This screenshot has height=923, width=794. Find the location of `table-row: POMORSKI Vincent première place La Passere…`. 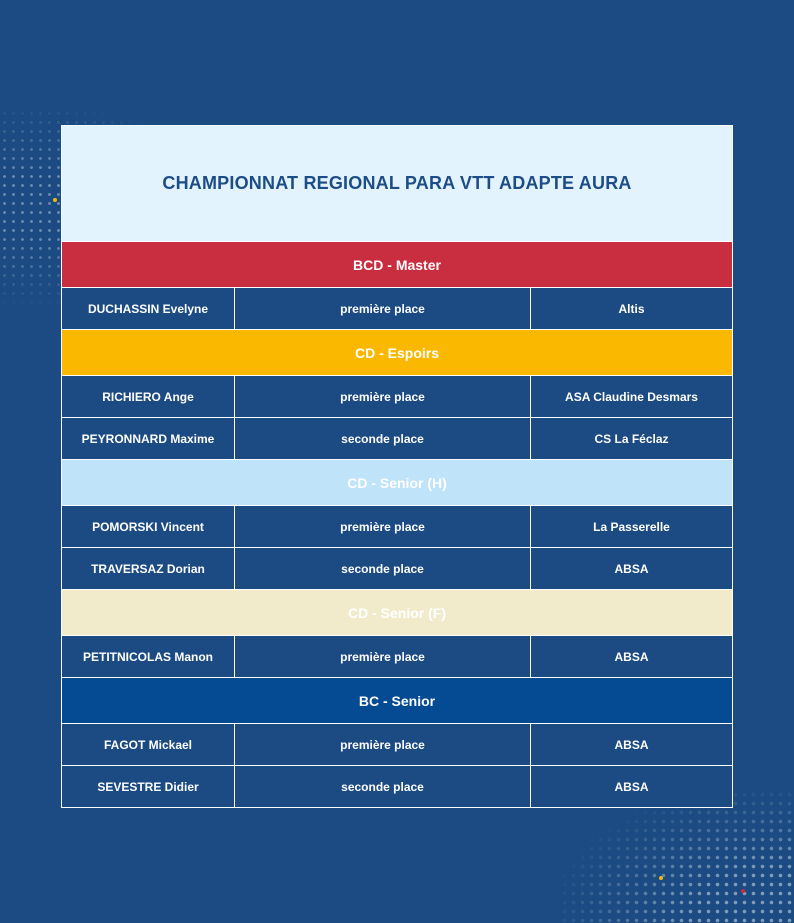

table-row: POMORSKI Vincent première place La Passere… is located at coordinates (397, 526).